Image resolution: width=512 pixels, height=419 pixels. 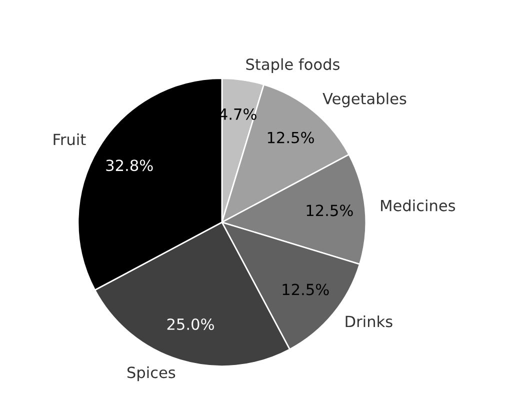 What do you see at coordinates (418, 205) in the screenshot?
I see `slice-label: Medicines` at bounding box center [418, 205].